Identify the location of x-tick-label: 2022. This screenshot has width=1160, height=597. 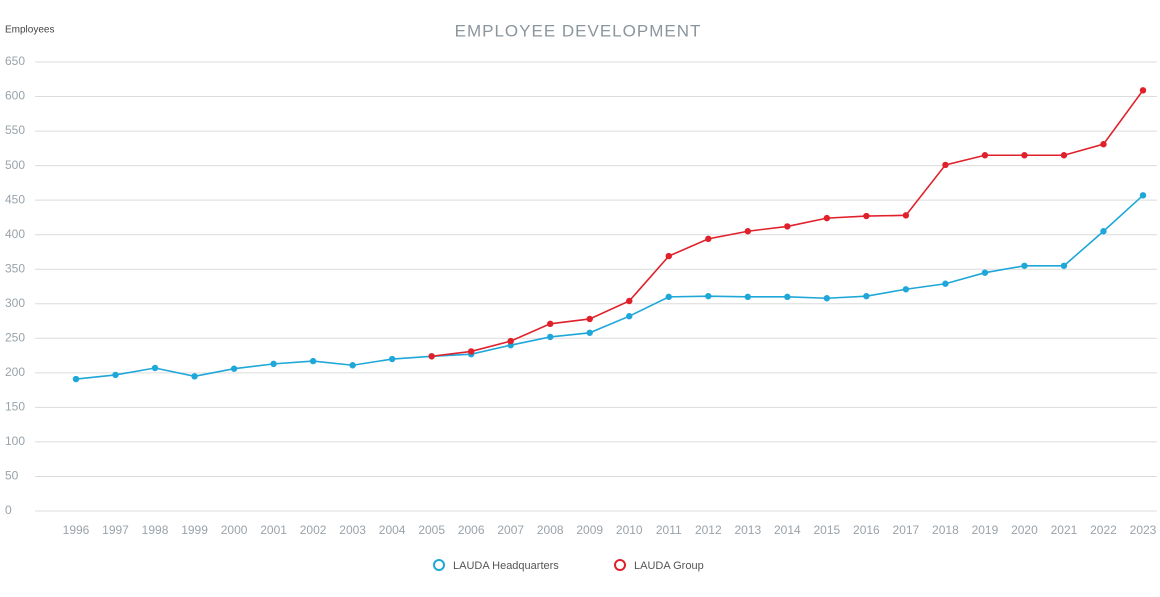
(1103, 530).